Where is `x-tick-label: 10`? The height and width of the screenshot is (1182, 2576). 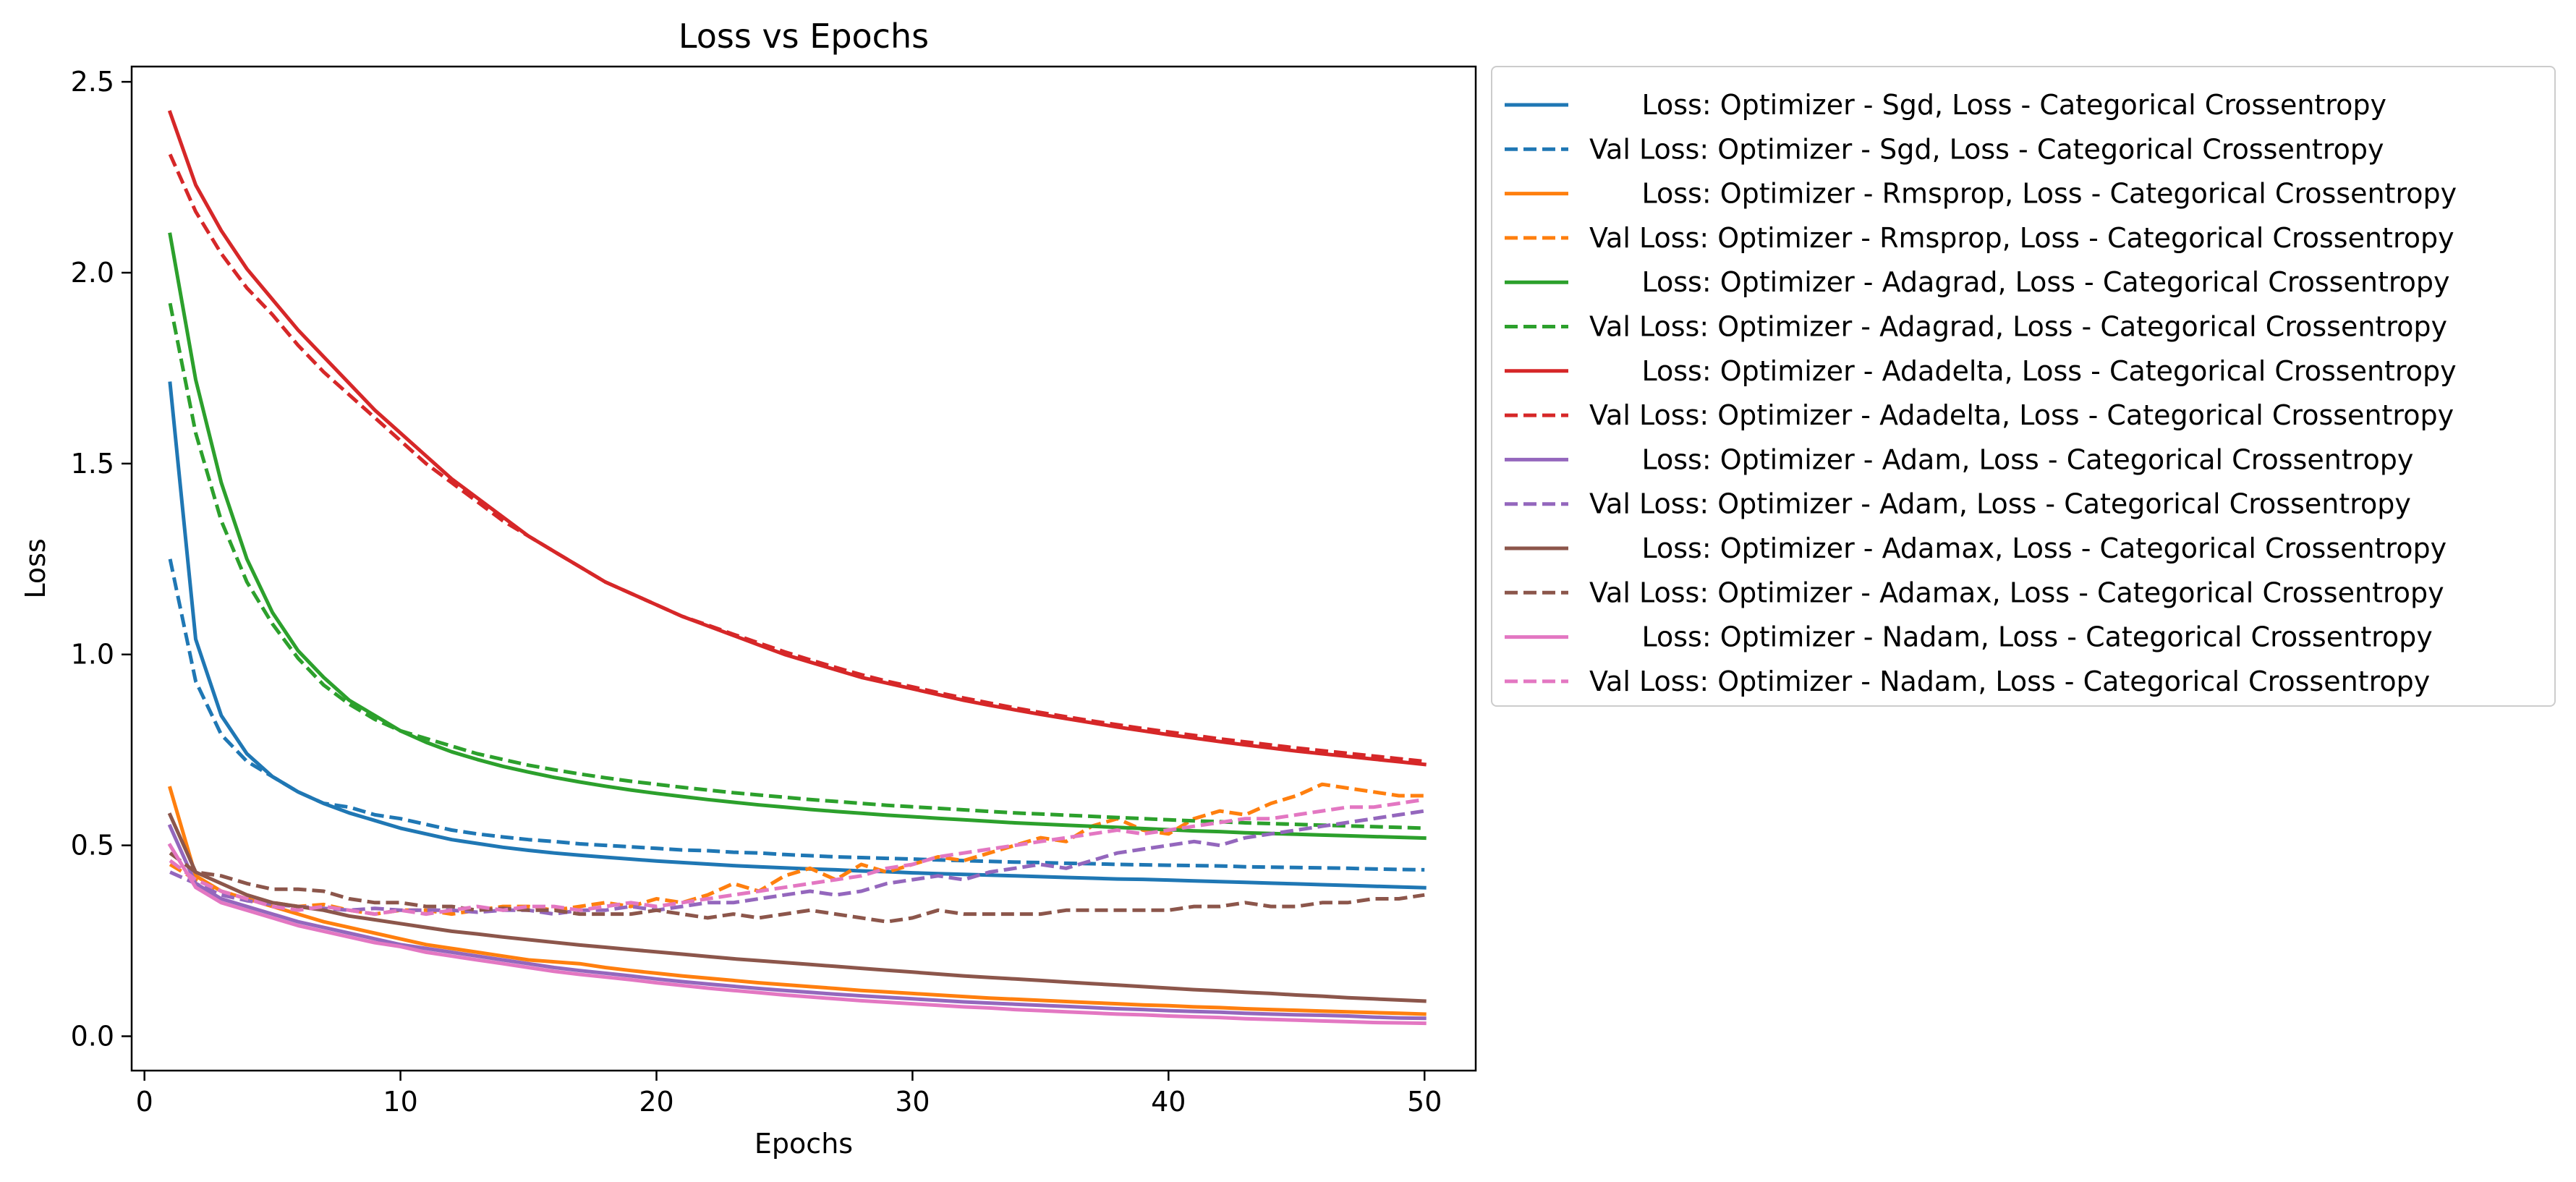
x-tick-label: 10 is located at coordinates (400, 1102).